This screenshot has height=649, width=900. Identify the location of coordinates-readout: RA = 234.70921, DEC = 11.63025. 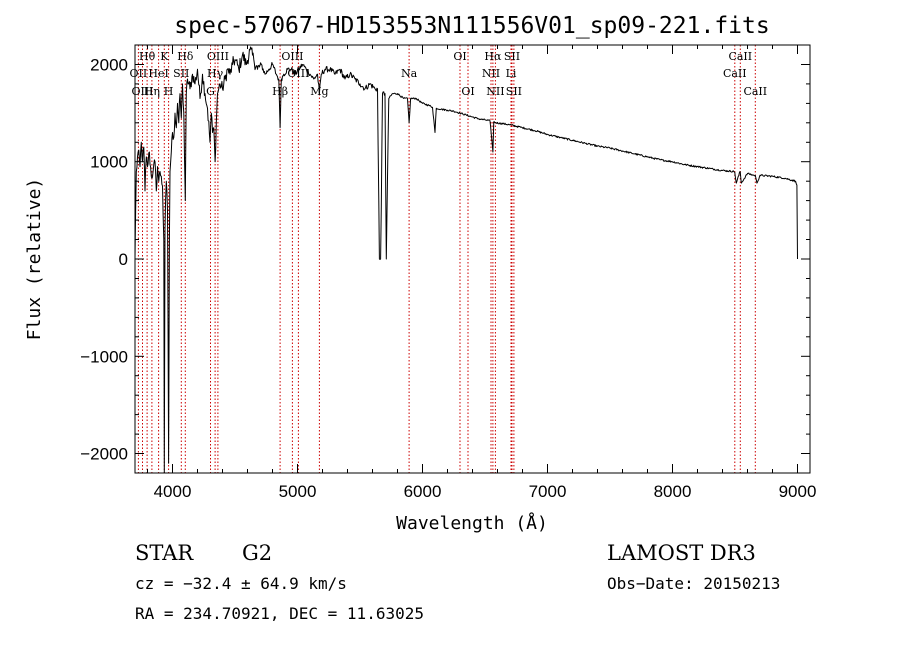
(279, 613).